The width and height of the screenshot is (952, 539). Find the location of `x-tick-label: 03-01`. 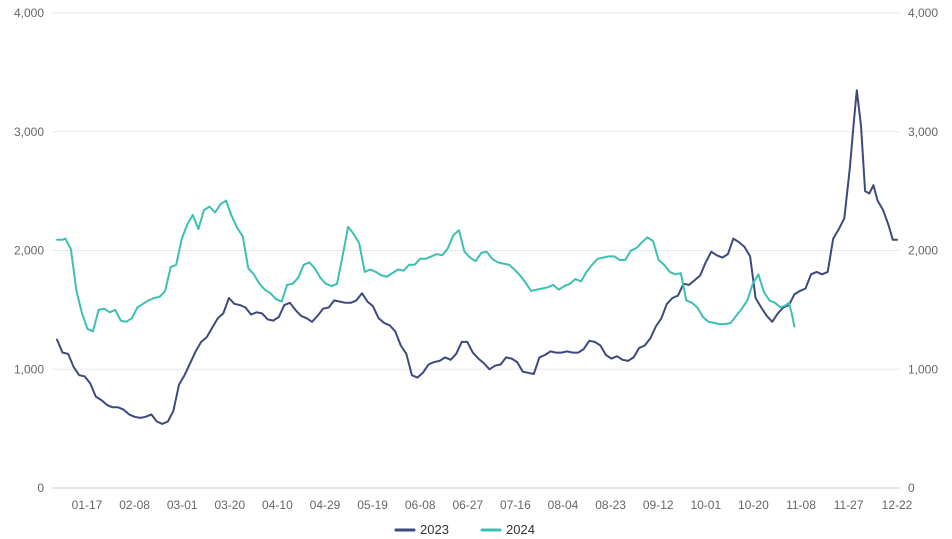

x-tick-label: 03-01 is located at coordinates (182, 505).